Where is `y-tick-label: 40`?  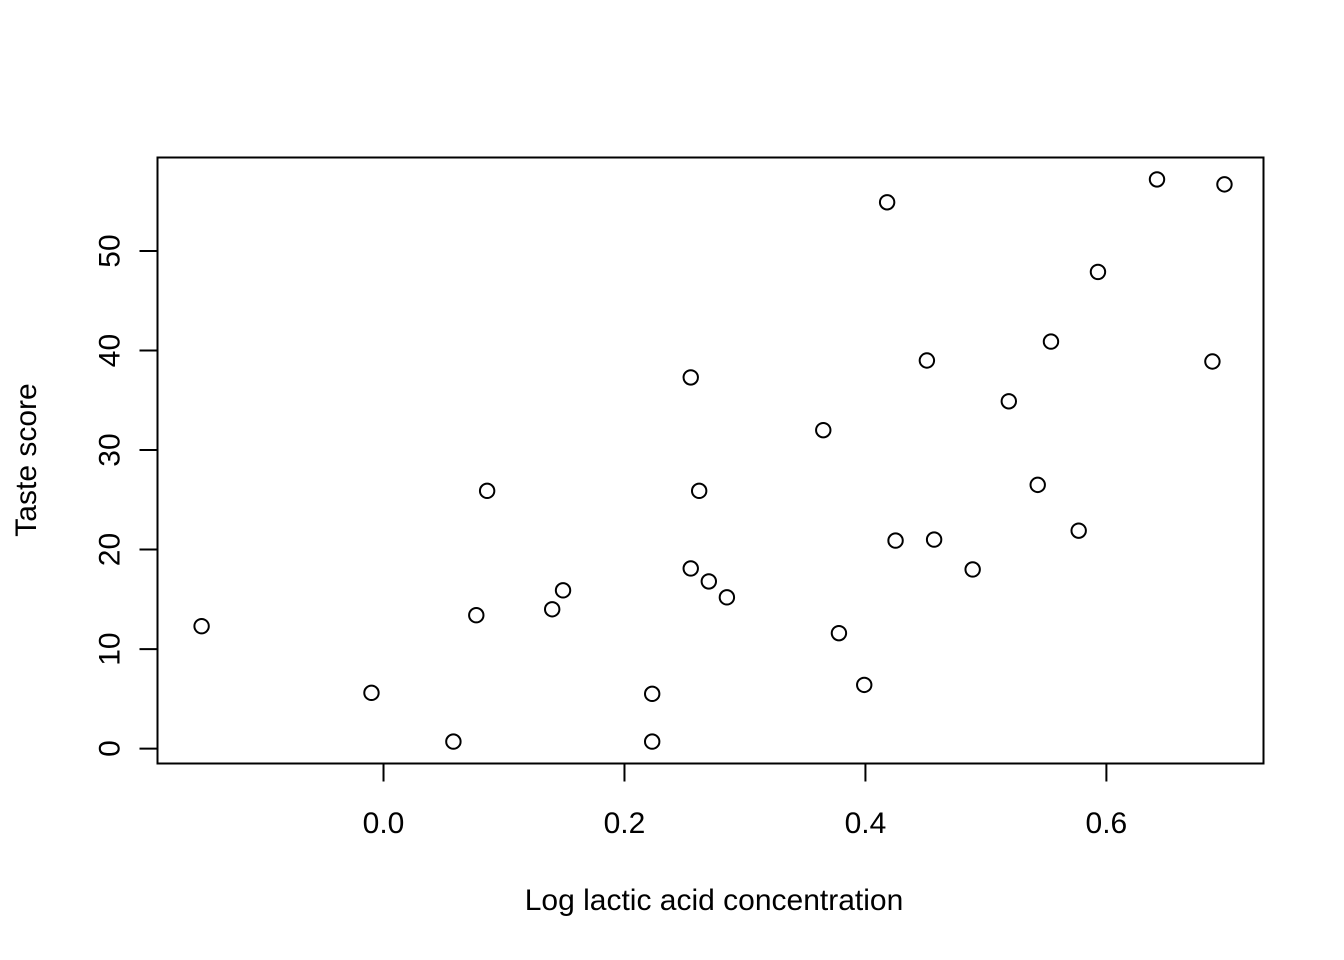
y-tick-label: 40 is located at coordinates (110, 350).